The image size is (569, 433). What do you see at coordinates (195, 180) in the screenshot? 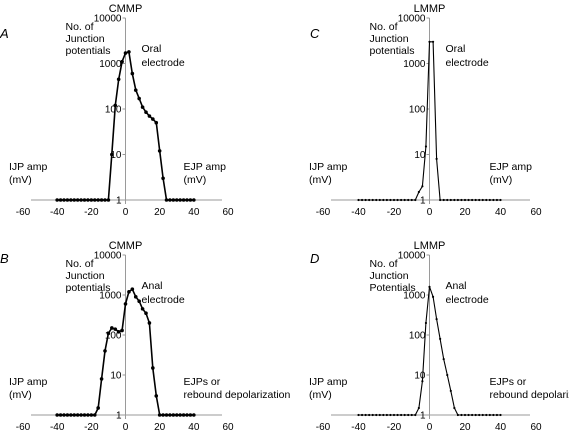
I see `ejp-amplitude-label: (mV)` at bounding box center [195, 180].